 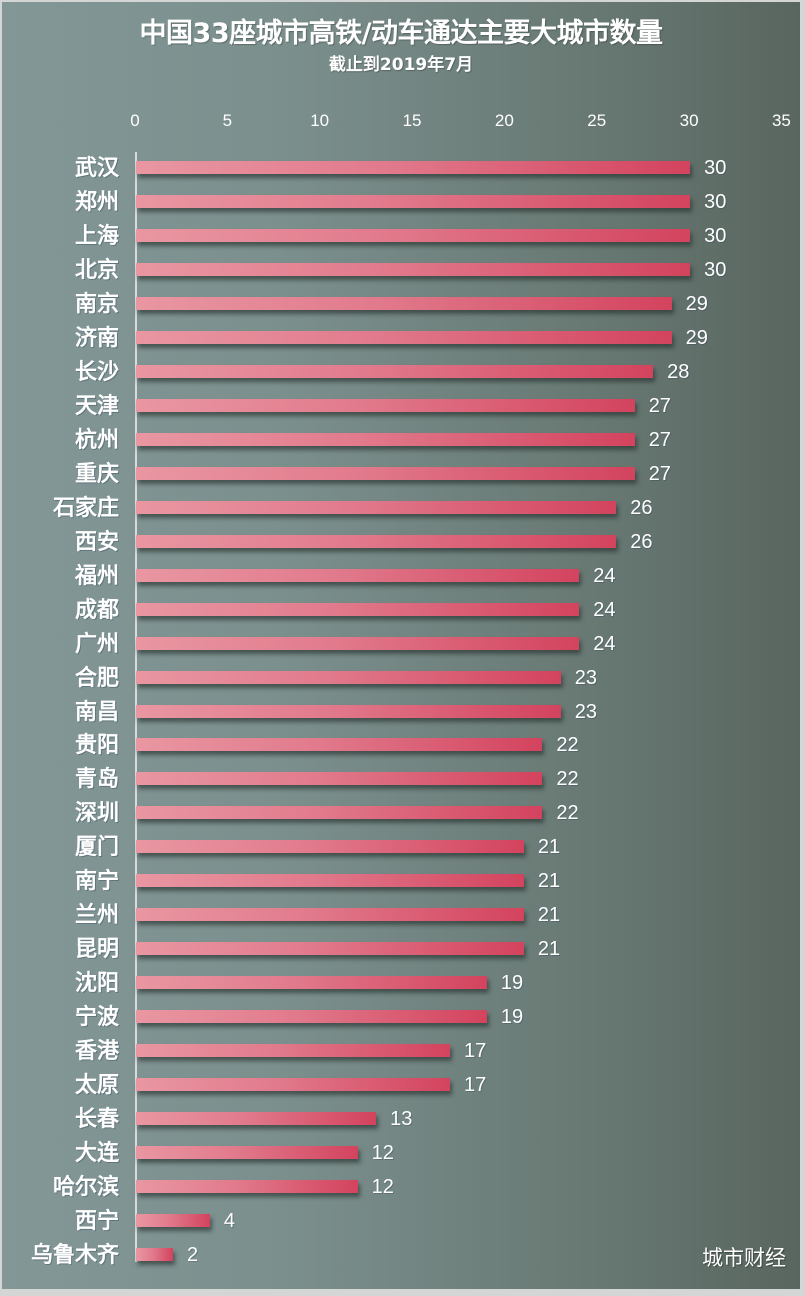 What do you see at coordinates (96, 1086) in the screenshot?
I see `category-label: 太原` at bounding box center [96, 1086].